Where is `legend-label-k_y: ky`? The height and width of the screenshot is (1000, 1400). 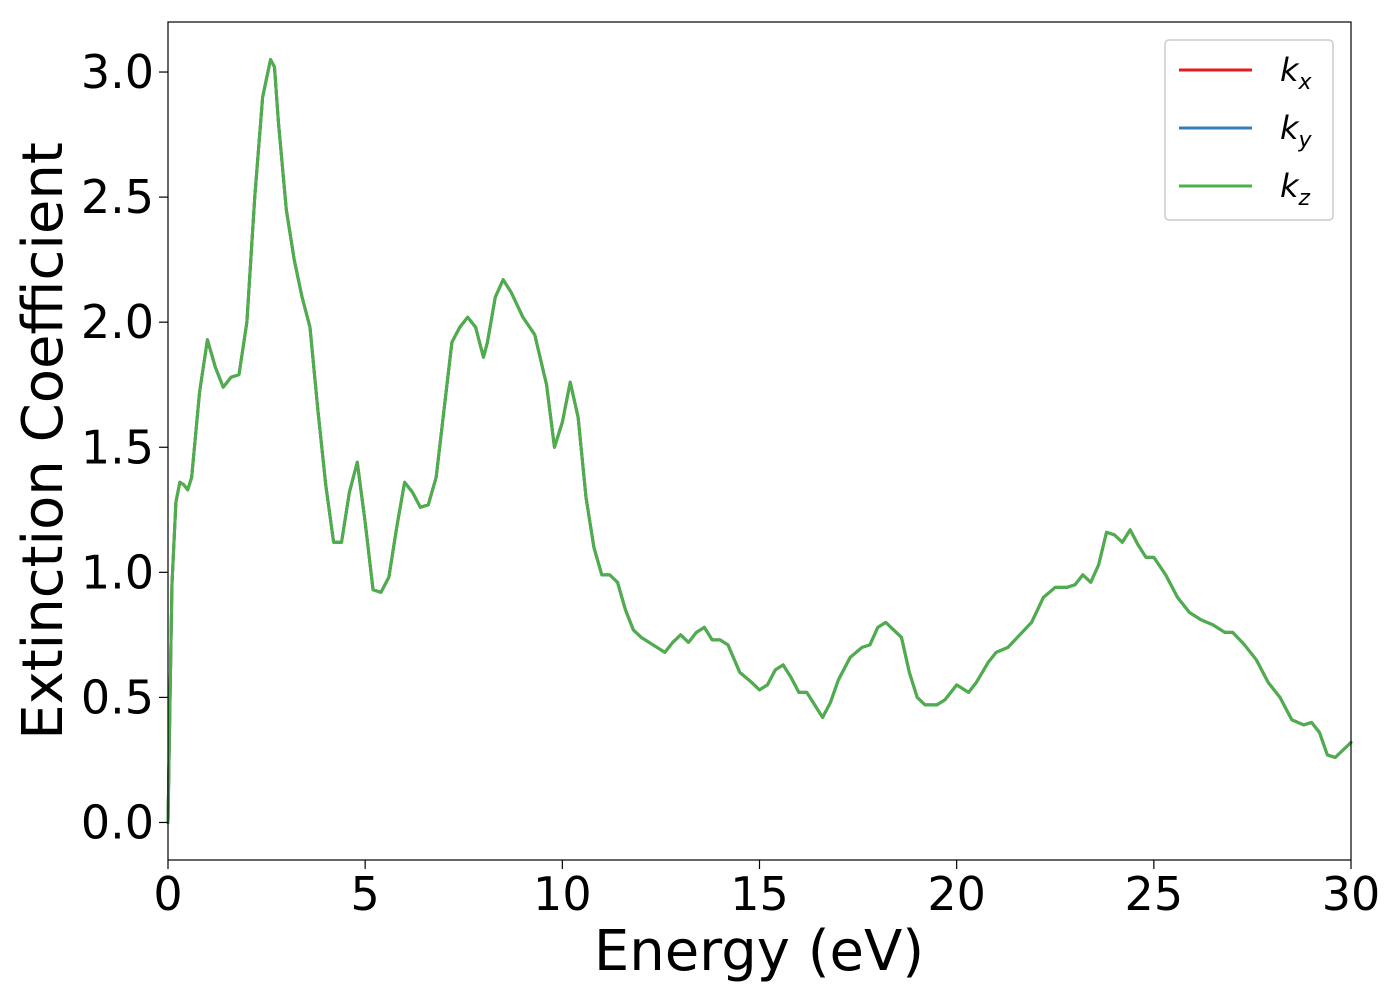 legend-label-k_y: ky is located at coordinates (1296, 131).